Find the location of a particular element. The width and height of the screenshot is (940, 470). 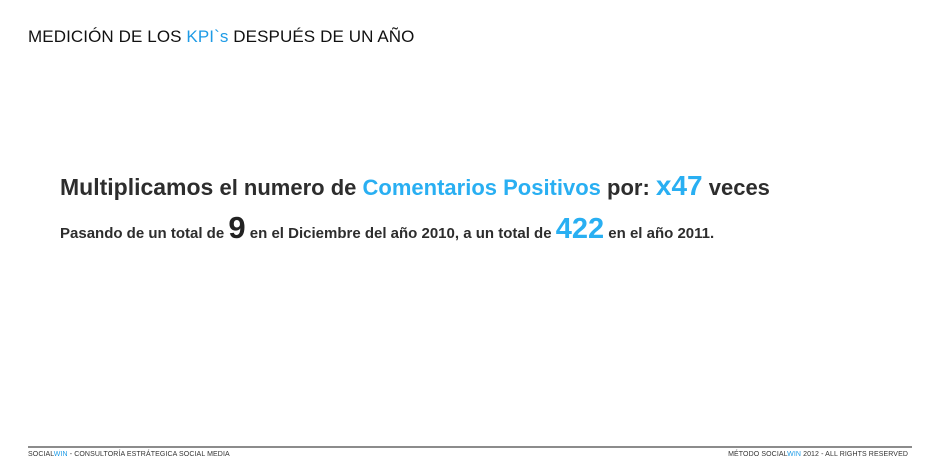

footer-divider is located at coordinates (470, 447).